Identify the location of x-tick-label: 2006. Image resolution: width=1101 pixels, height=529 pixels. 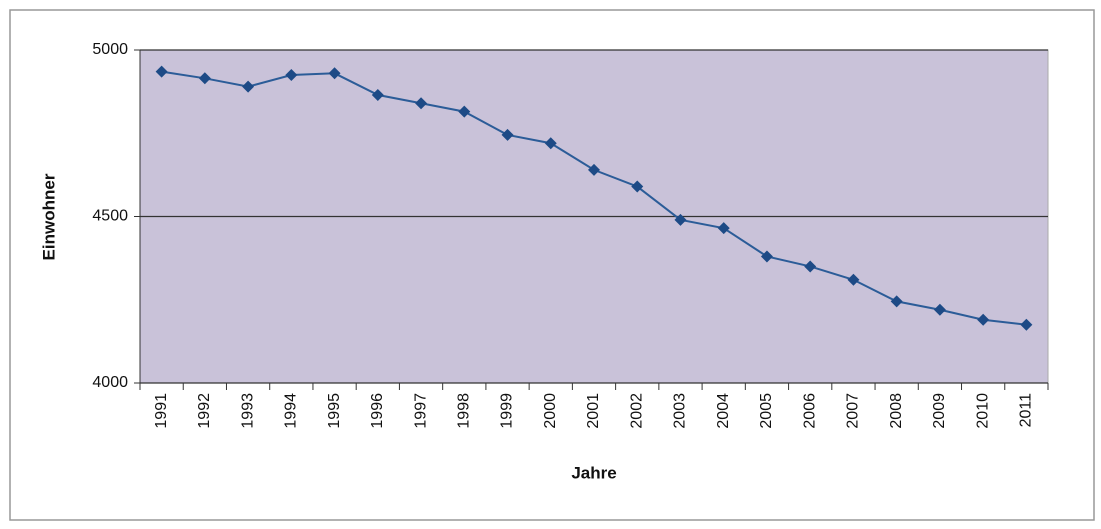
(809, 411).